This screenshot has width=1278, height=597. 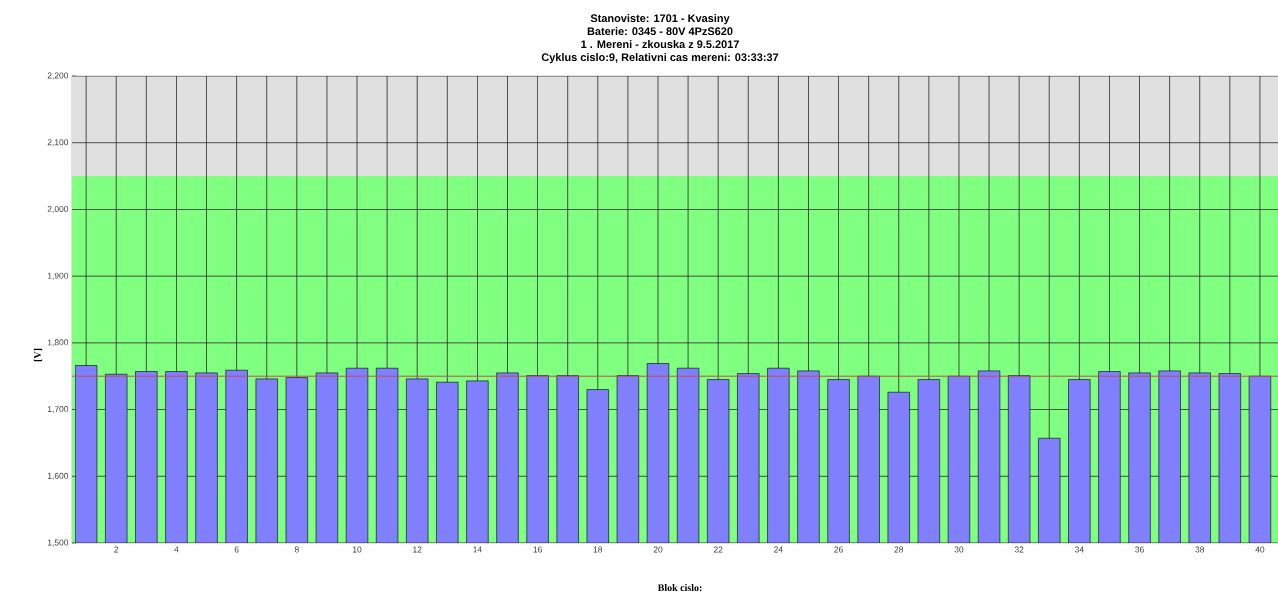 What do you see at coordinates (58, 543) in the screenshot?
I see `y-tick-label: 1,500` at bounding box center [58, 543].